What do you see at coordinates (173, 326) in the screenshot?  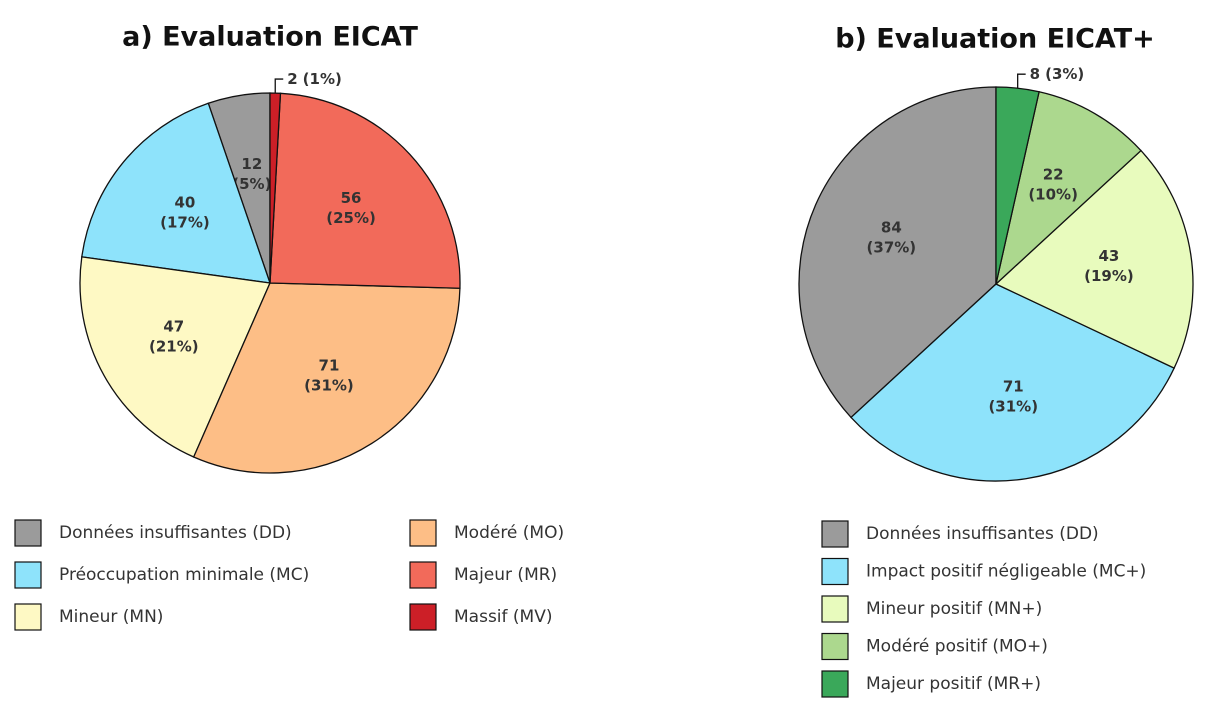 I see `value-label: 47` at bounding box center [173, 326].